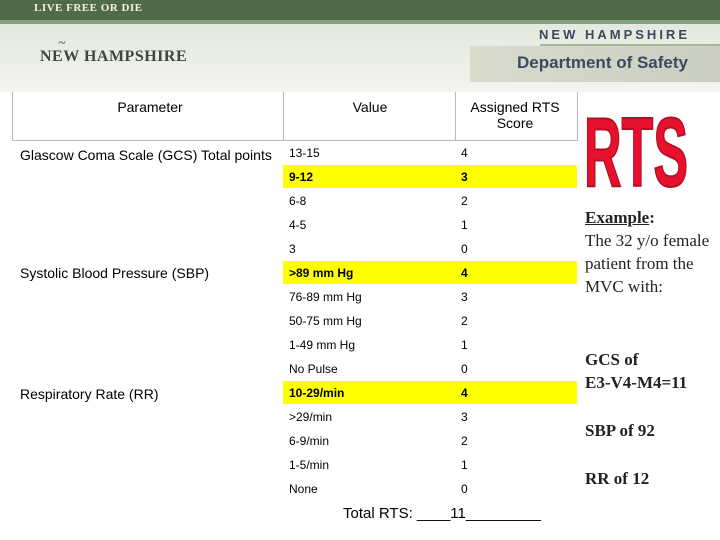 The height and width of the screenshot is (540, 720). I want to click on table-row: 76-89 mm Hg 3, so click(430, 297).